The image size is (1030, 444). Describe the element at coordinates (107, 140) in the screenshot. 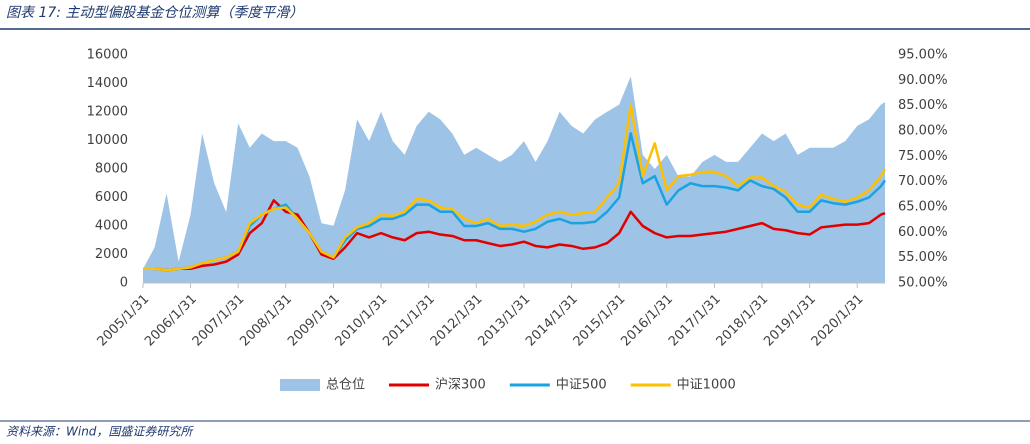

I see `y-tick-label: 10000` at that location.